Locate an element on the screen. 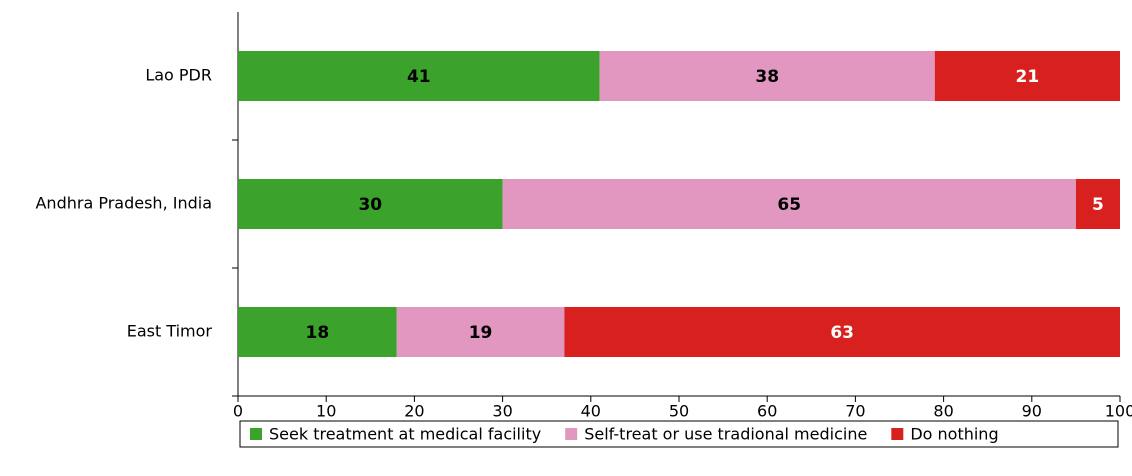 The height and width of the screenshot is (476, 1132). x-tick-label: 40 is located at coordinates (591, 411).